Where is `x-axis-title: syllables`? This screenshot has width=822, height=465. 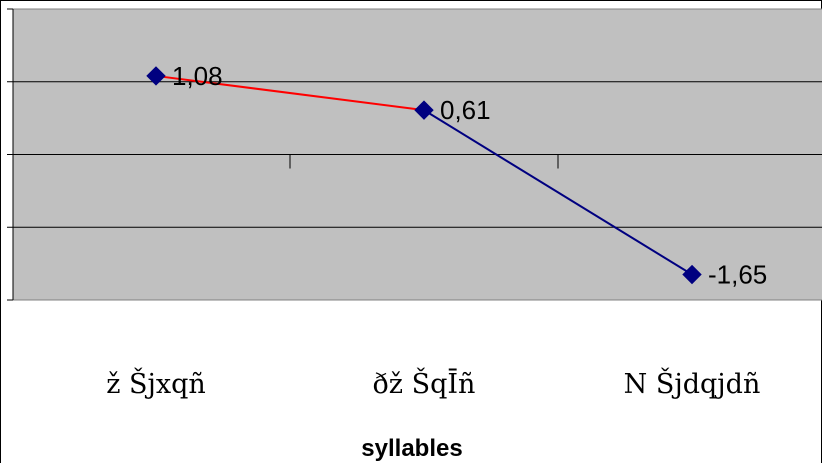
x-axis-title: syllables is located at coordinates (411, 448).